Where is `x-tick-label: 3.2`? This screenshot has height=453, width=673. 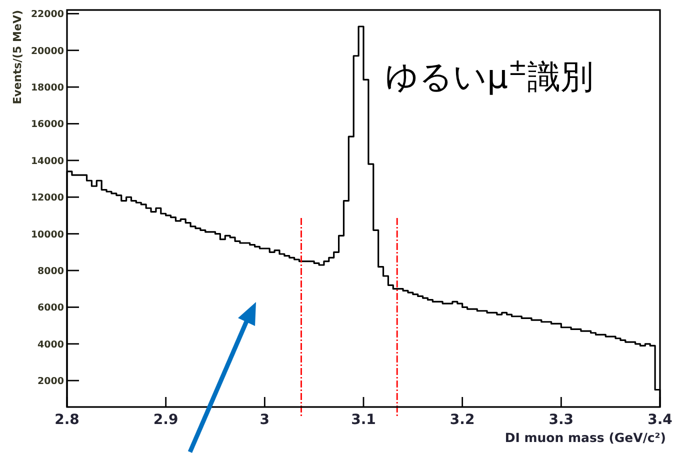
x-tick-label: 3.2 is located at coordinates (462, 420).